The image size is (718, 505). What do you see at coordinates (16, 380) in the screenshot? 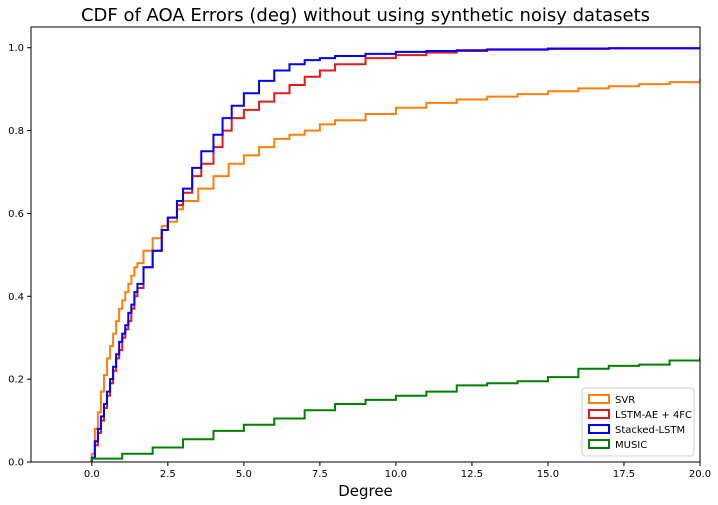
I see `y-tick-label: 0.2` at bounding box center [16, 380].